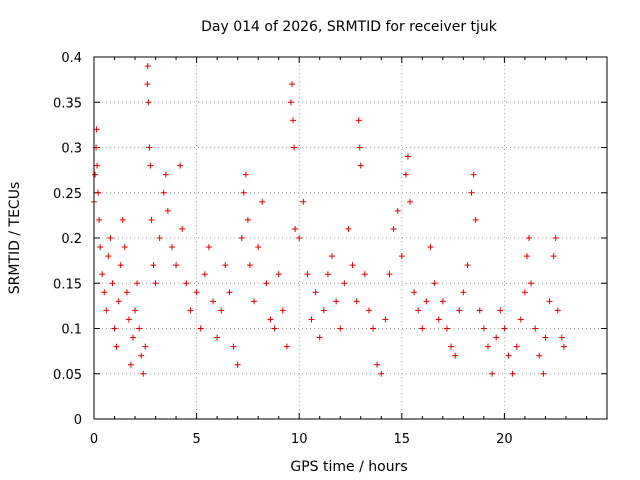 The image size is (640, 480). I want to click on x-tick-label: 0, so click(94, 439).